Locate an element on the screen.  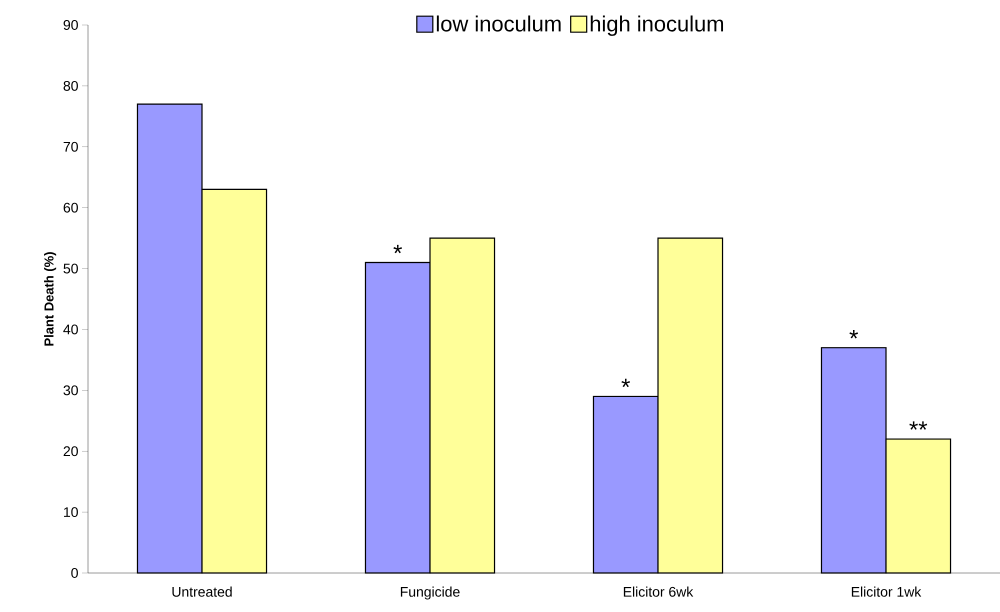
y-tick-label: 40 is located at coordinates (70, 329).